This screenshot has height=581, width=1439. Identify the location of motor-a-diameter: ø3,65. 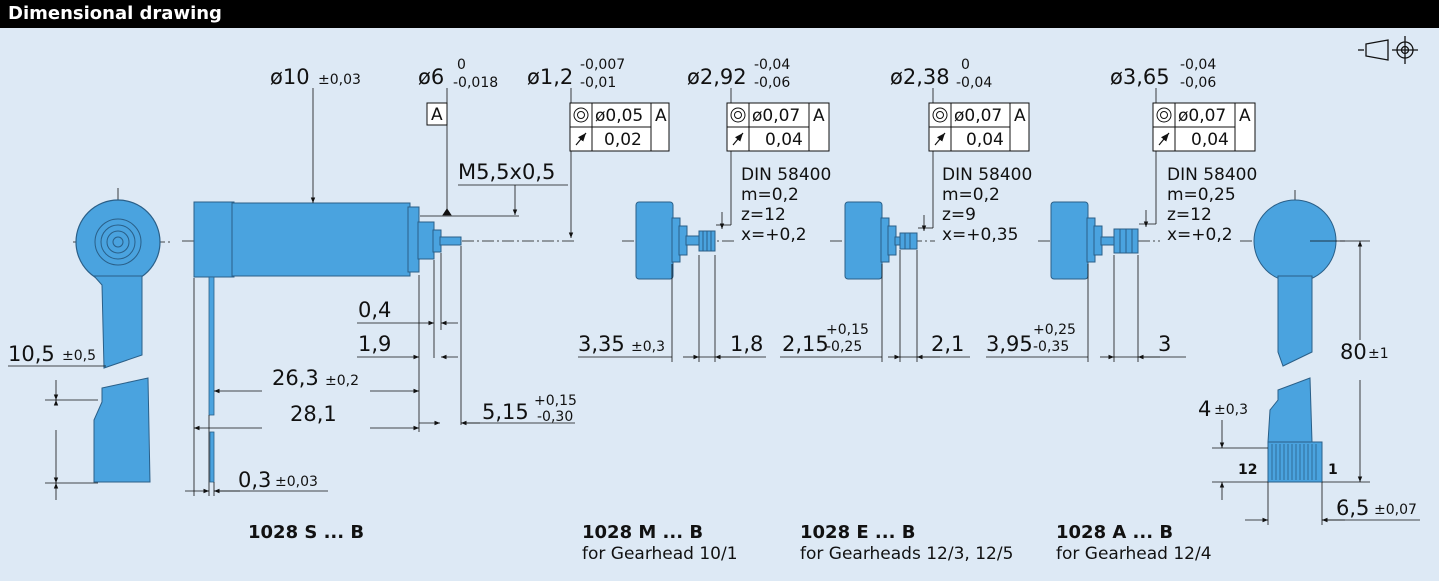
(1140, 77).